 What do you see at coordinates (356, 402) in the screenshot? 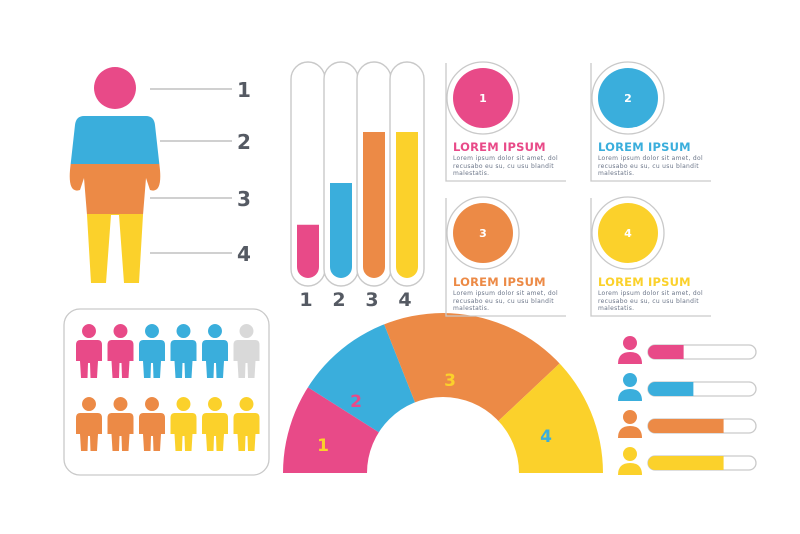
I see `donut-label-2: 2` at bounding box center [356, 402].